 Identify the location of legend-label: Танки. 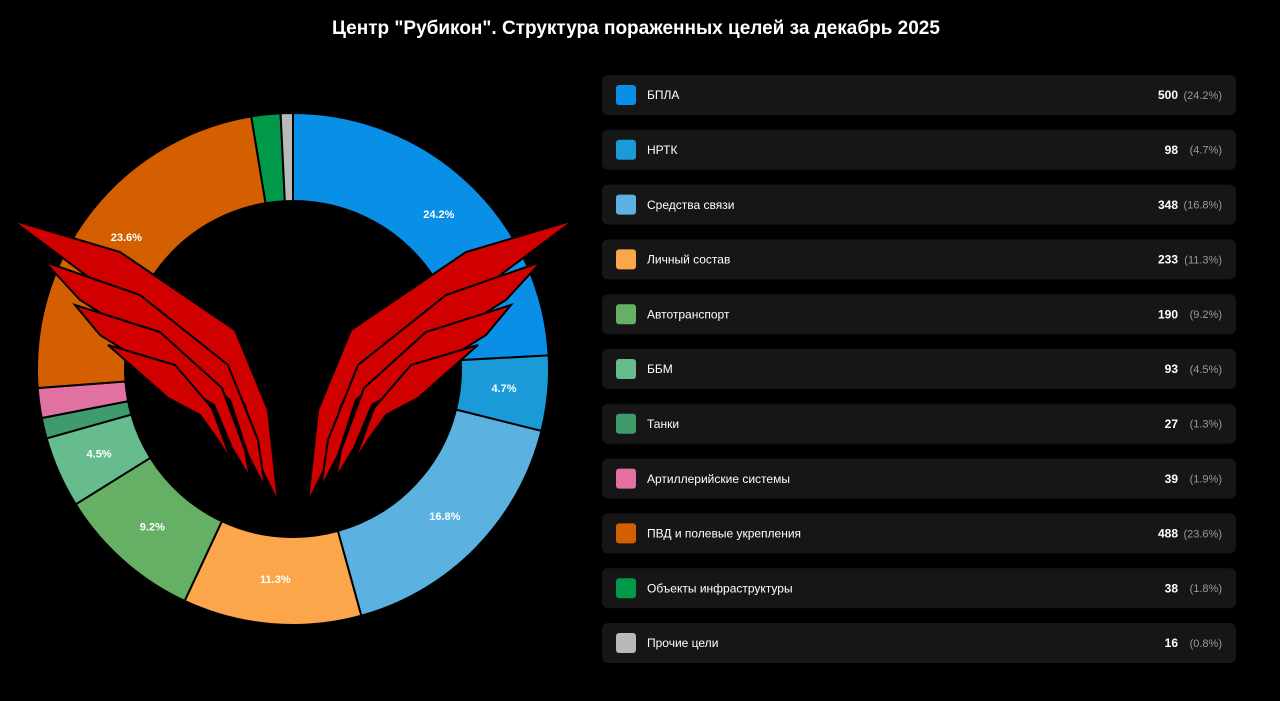
(663, 424).